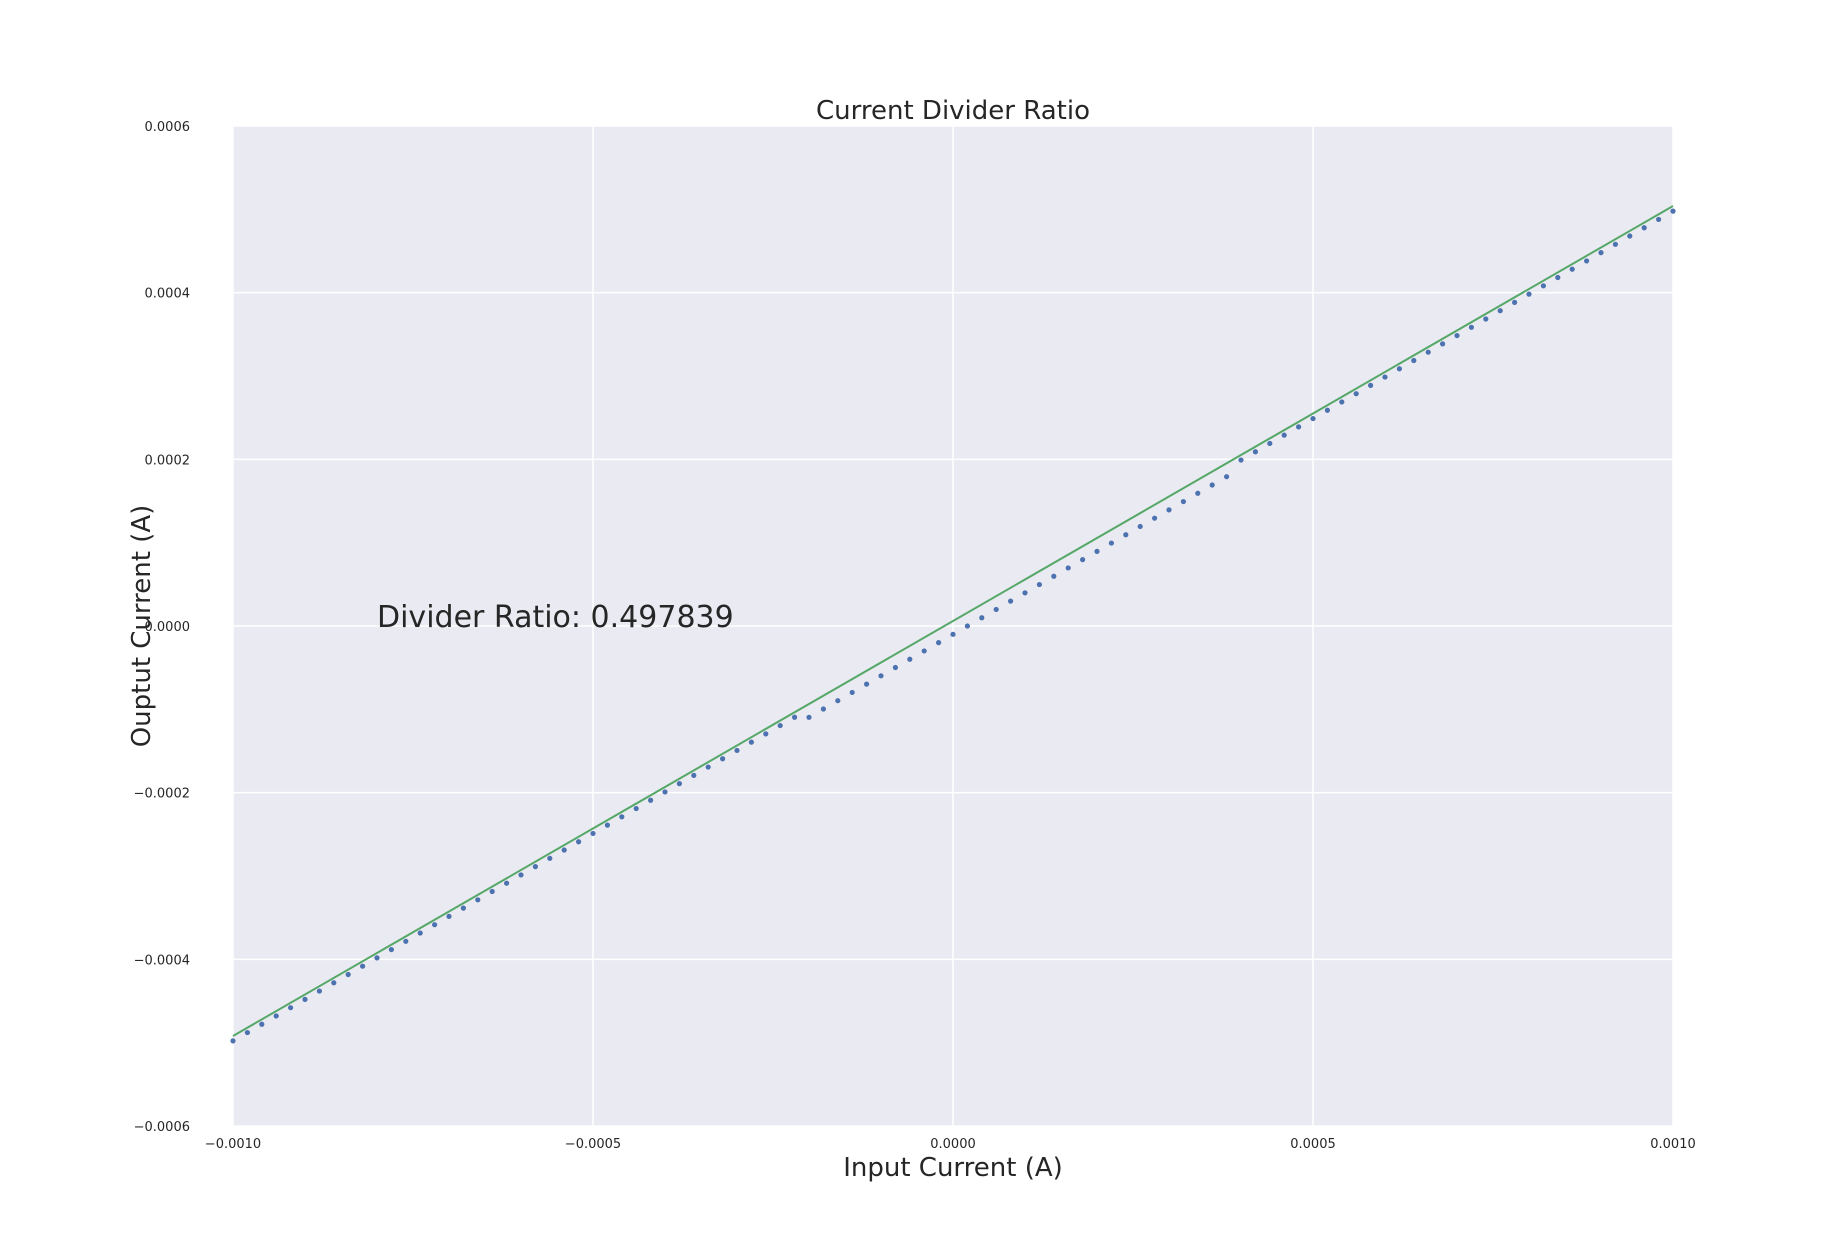 The image size is (1845, 1241). Describe the element at coordinates (953, 111) in the screenshot. I see `chart-title: Current Divider Ratio` at that location.